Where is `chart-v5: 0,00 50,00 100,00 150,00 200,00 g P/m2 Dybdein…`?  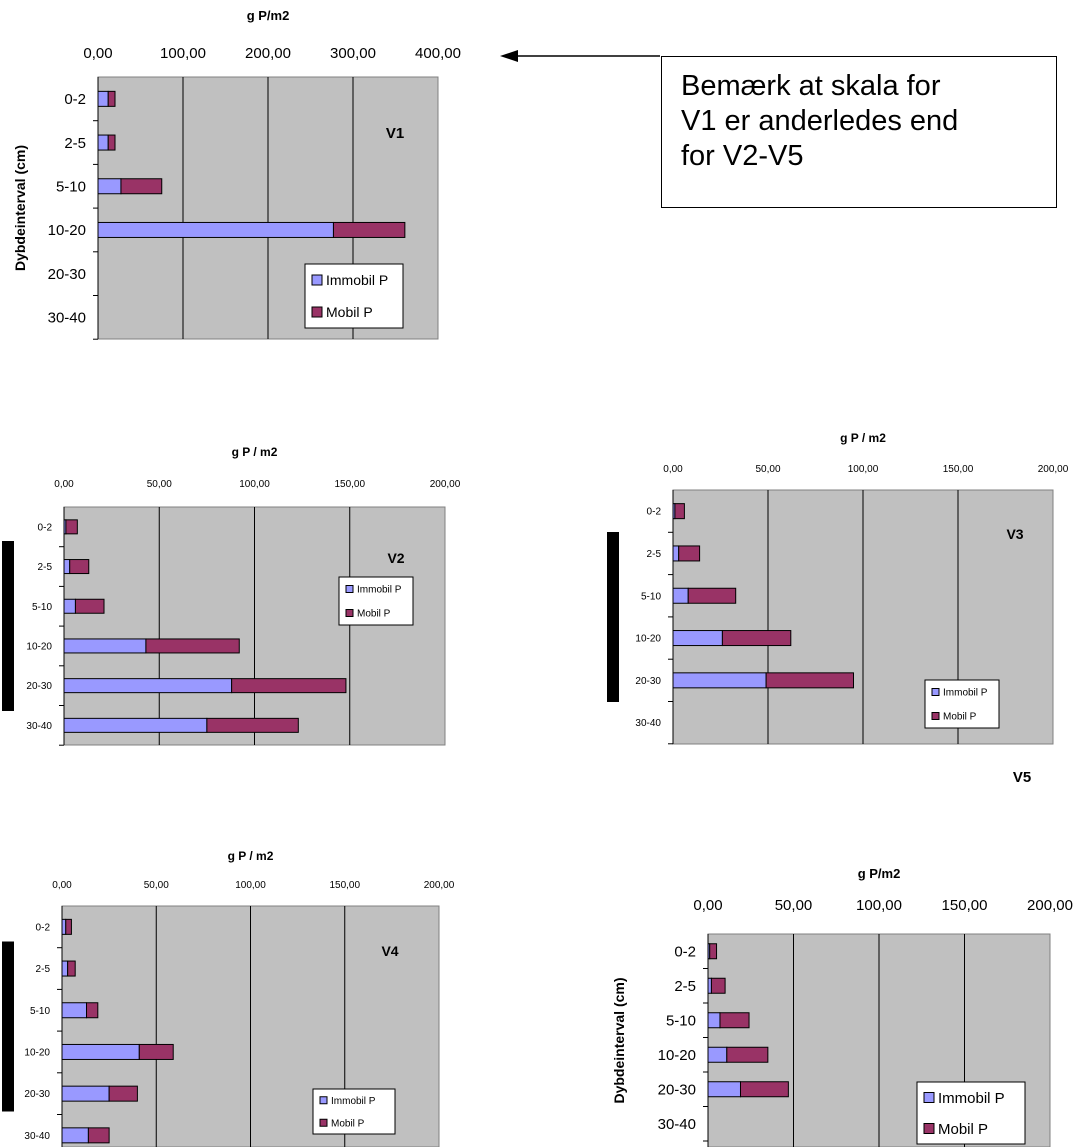
chart-v5: 0,00 50,00 100,00 150,00 200,00 g P/m2 Dybdein… is located at coordinates (842, 958).